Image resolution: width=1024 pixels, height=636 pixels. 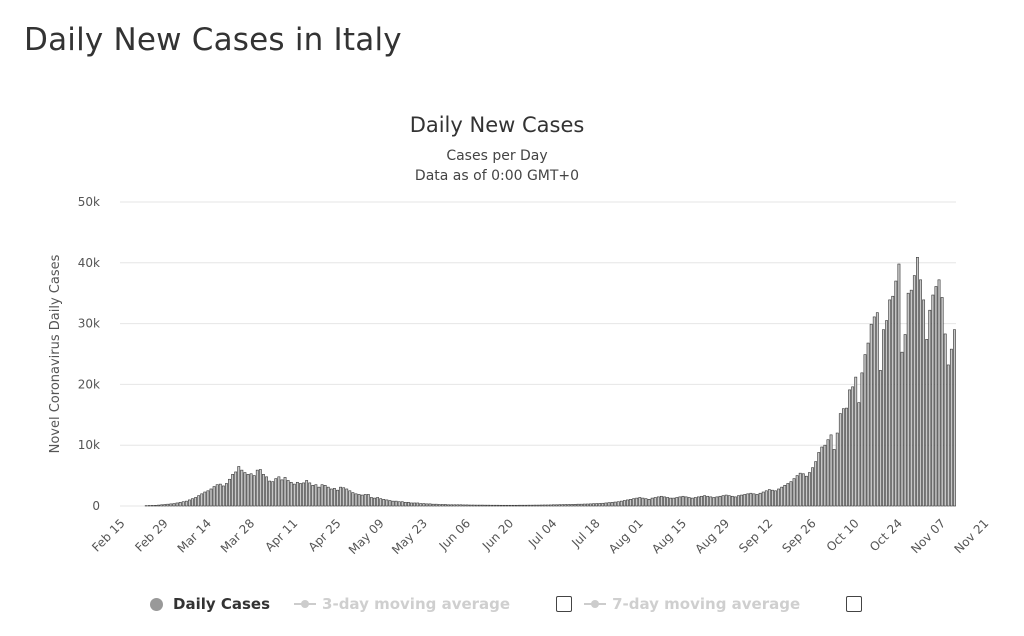 I want to click on legend-daily-cases: Daily Cases, so click(x=210, y=604).